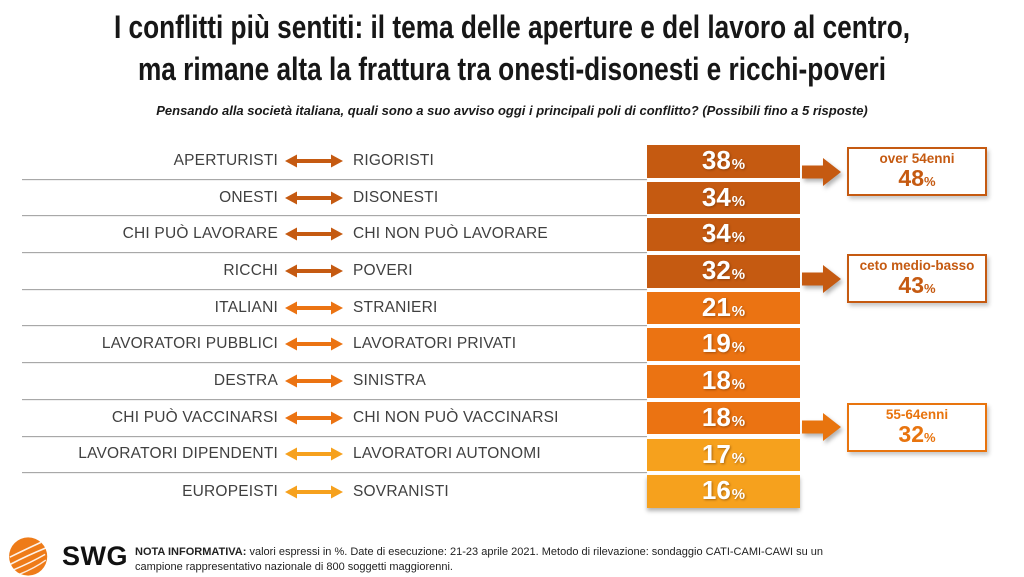 The image size is (1024, 577). What do you see at coordinates (716, 453) in the screenshot?
I see `percent-value: 17` at bounding box center [716, 453].